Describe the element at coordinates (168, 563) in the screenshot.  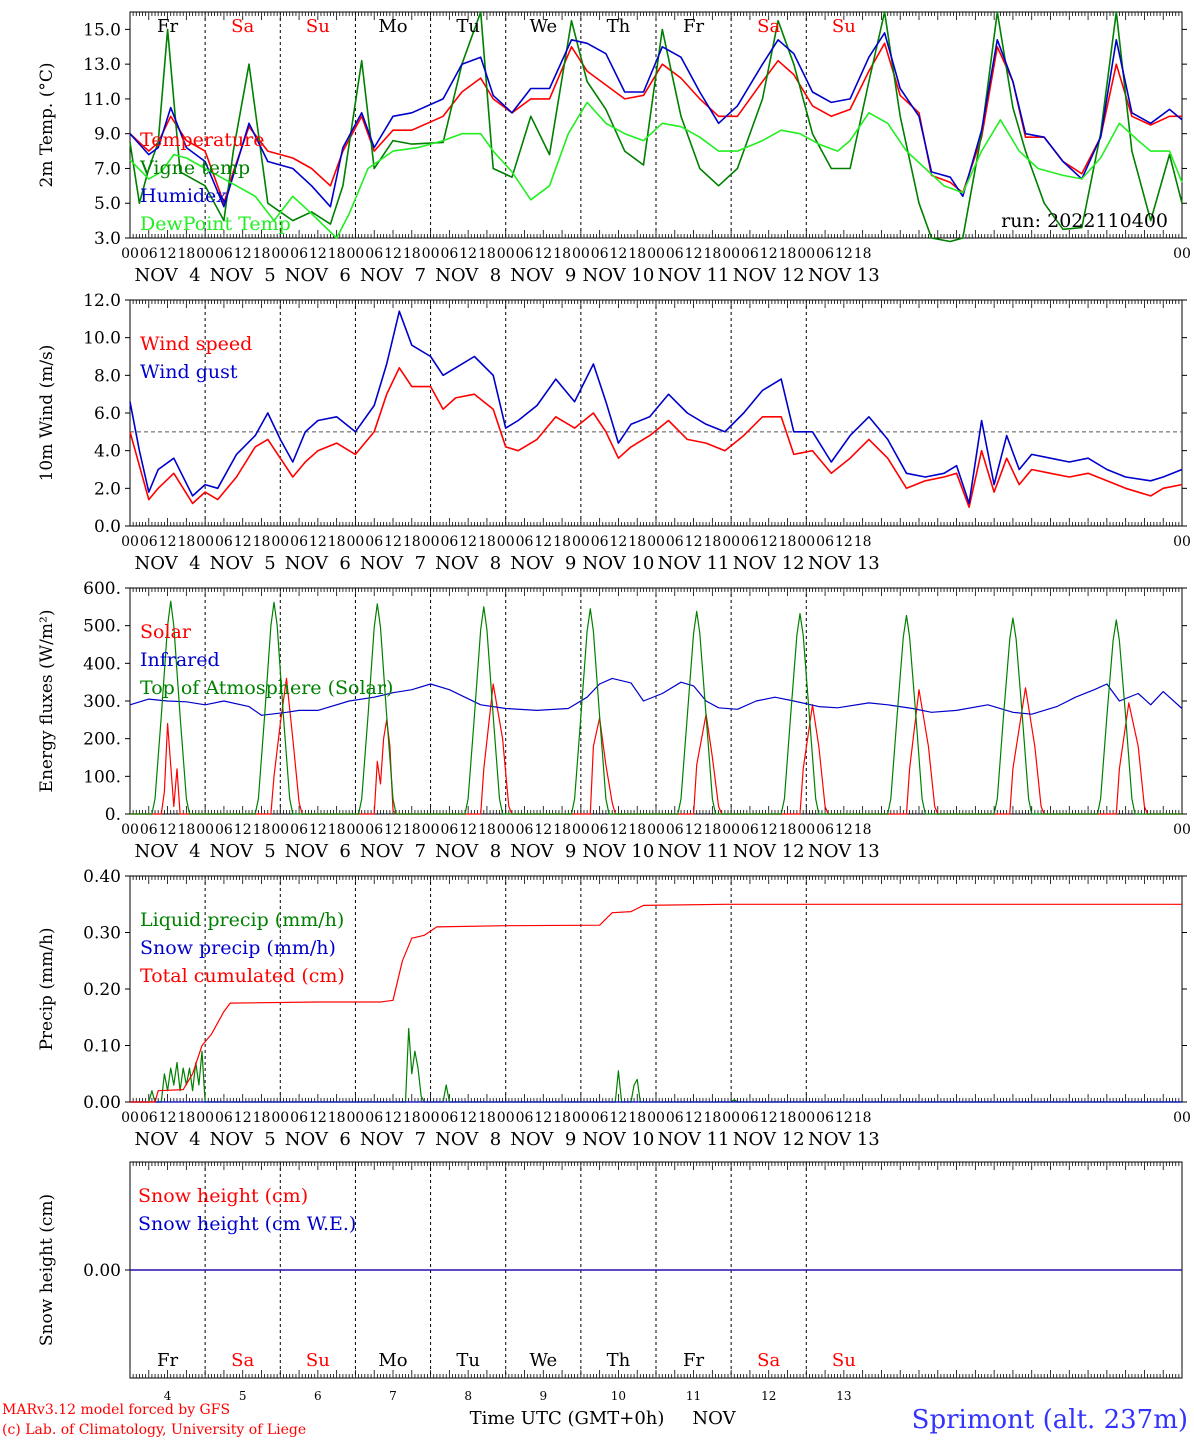
I see `day-label: NOV 4` at that location.